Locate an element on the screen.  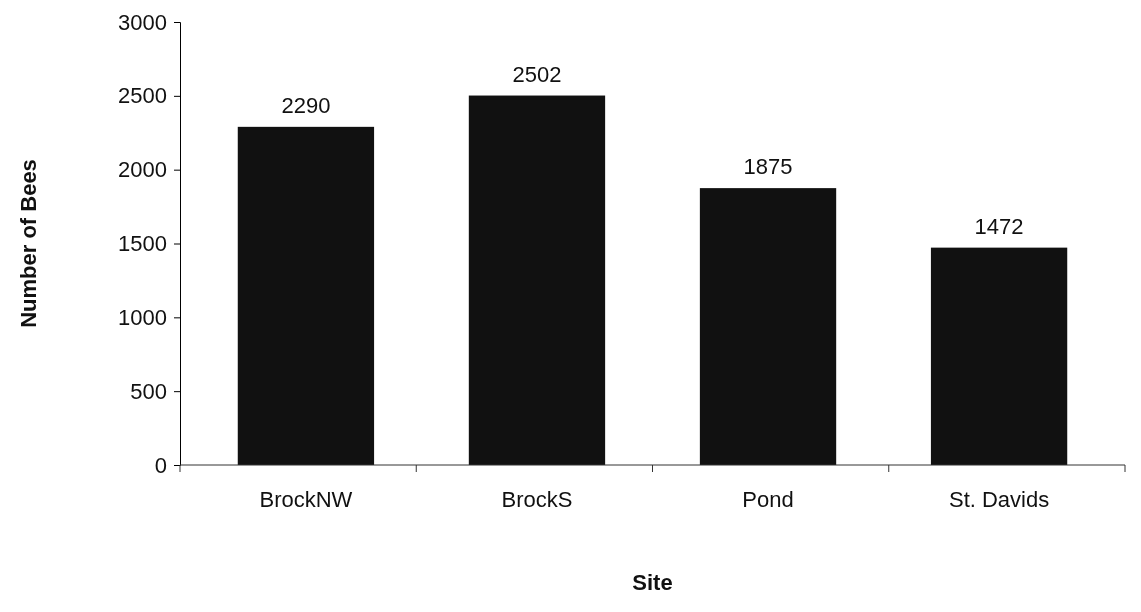
x-axis-title: Site is located at coordinates (652, 582).